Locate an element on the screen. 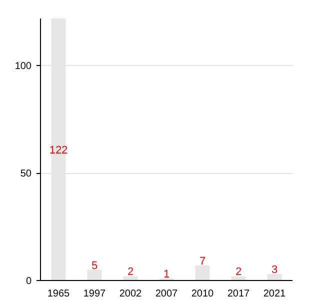 The image size is (330, 300). y-tick-label: 50 is located at coordinates (26, 174).